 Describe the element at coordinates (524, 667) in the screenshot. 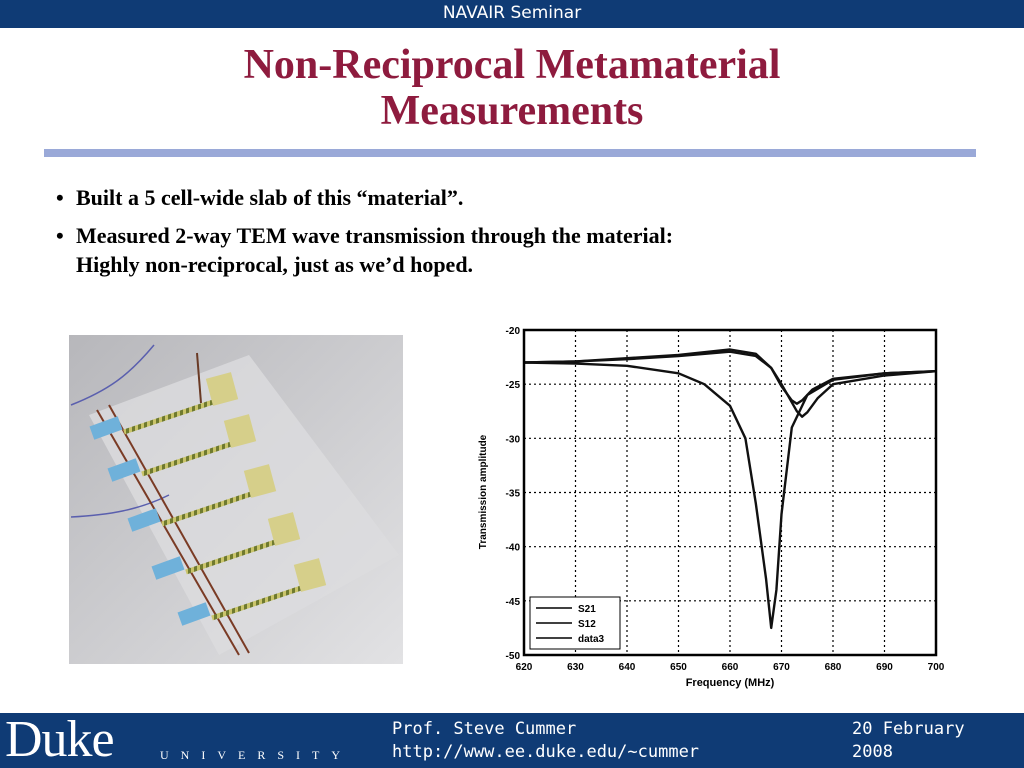

I see `x-tick-label: 620` at that location.